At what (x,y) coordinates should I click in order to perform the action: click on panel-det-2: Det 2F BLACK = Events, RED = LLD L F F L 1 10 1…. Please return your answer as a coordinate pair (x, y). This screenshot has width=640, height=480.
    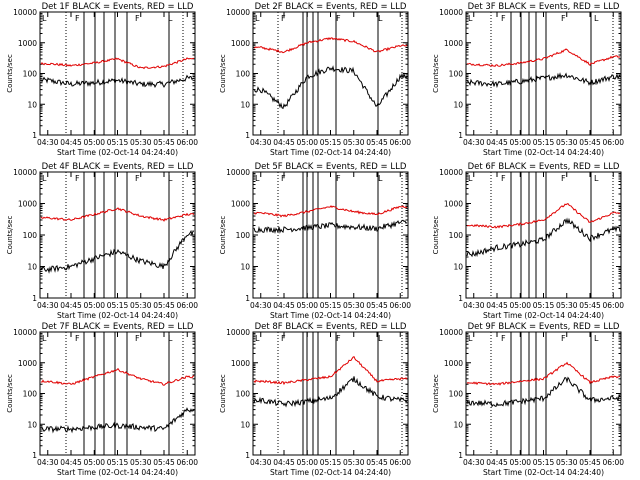
    Looking at the image, I should click on (315, 79).